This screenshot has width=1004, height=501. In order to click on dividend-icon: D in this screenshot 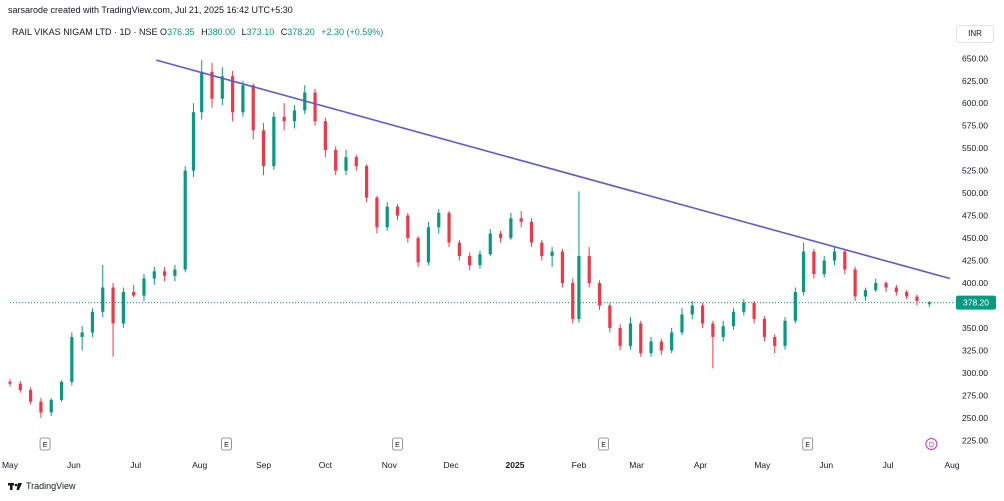, I will do `click(931, 444)`.